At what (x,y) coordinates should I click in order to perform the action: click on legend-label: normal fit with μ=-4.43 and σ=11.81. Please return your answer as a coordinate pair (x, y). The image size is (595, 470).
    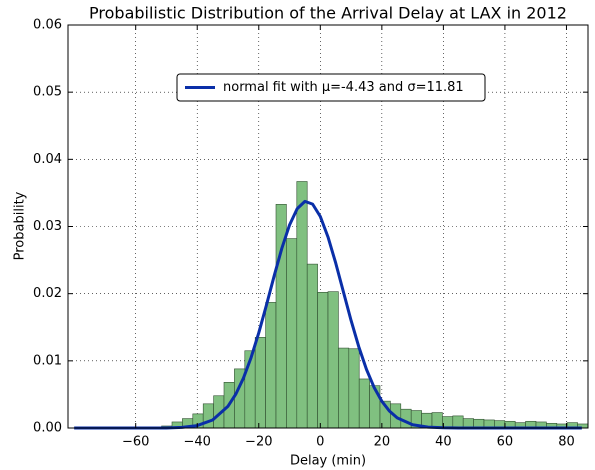
    Looking at the image, I should click on (343, 87).